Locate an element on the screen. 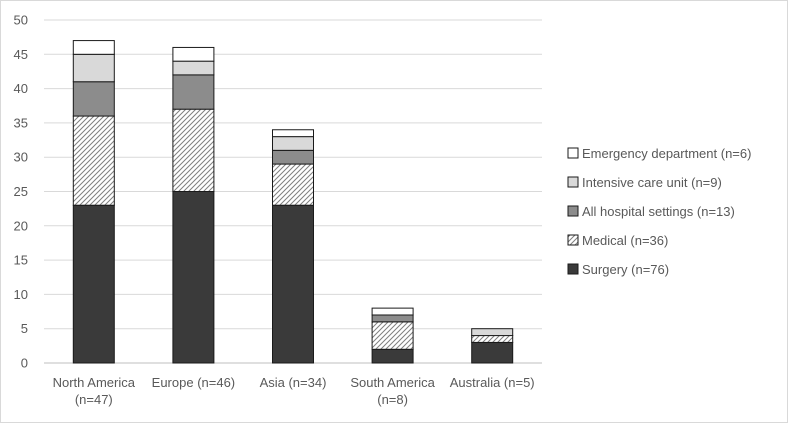  y-tick-label: 35 is located at coordinates (21, 122).